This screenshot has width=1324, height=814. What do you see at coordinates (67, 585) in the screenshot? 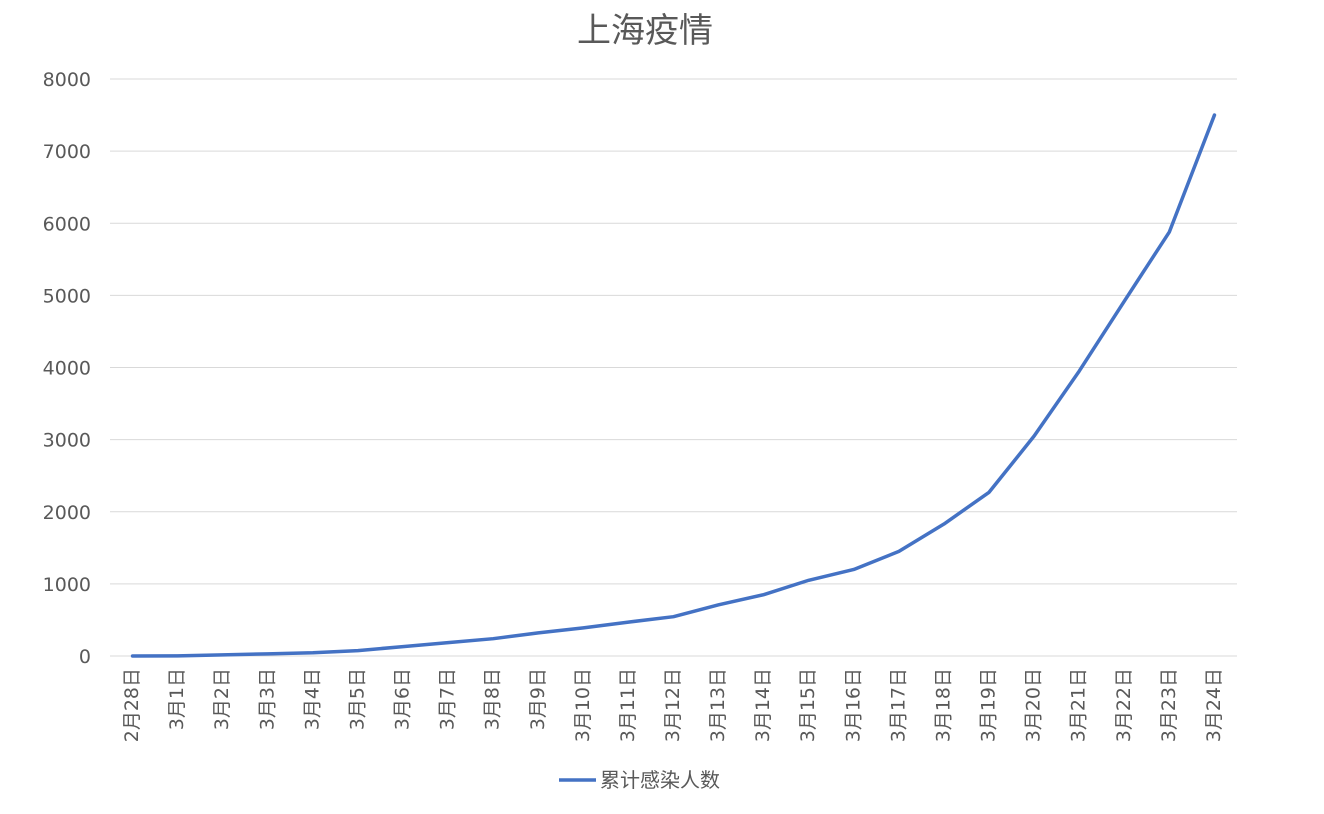
I see `y-tick-label: 1000` at bounding box center [67, 585].